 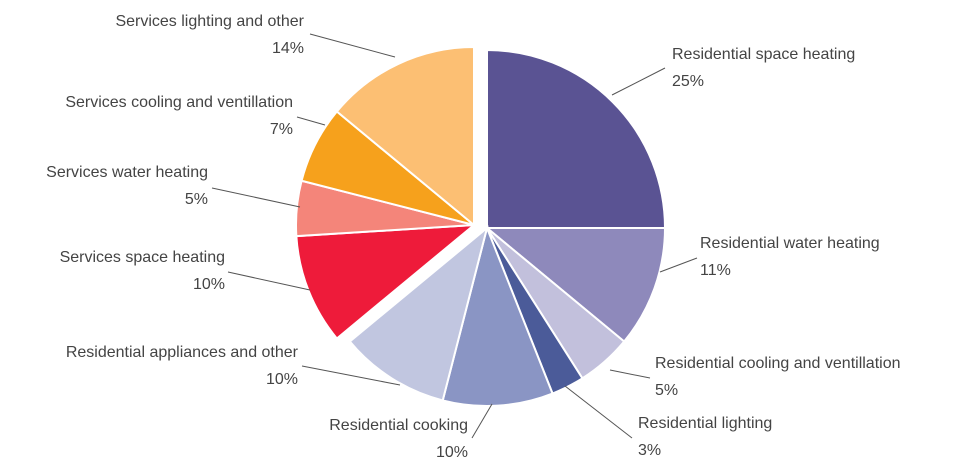 I want to click on slice-value-label: 25%, so click(x=688, y=81).